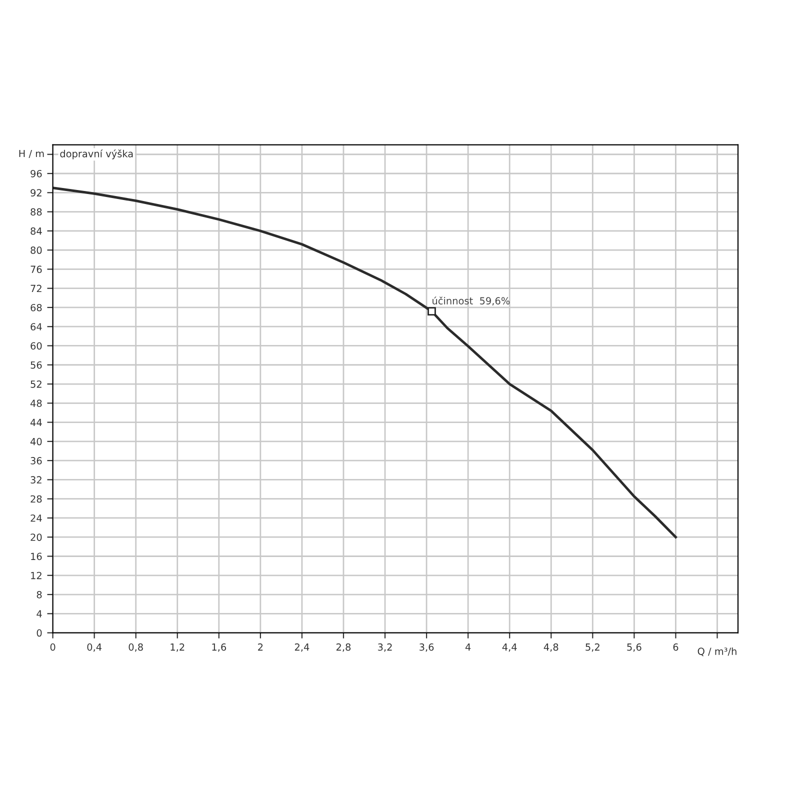 This screenshot has height=800, width=800. Describe the element at coordinates (36, 250) in the screenshot. I see `y-tick-label: 80` at that location.